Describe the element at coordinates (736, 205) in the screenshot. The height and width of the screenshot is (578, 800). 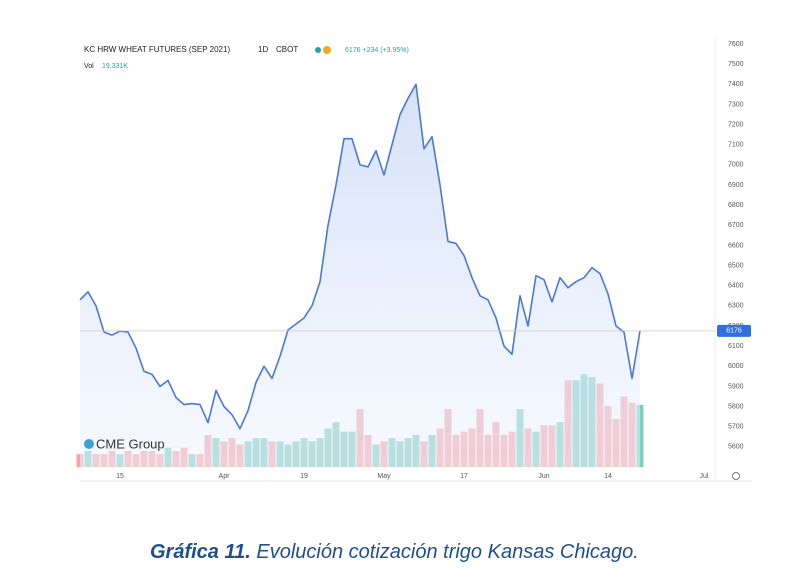
I see `y-tick-label: 6800` at that location.